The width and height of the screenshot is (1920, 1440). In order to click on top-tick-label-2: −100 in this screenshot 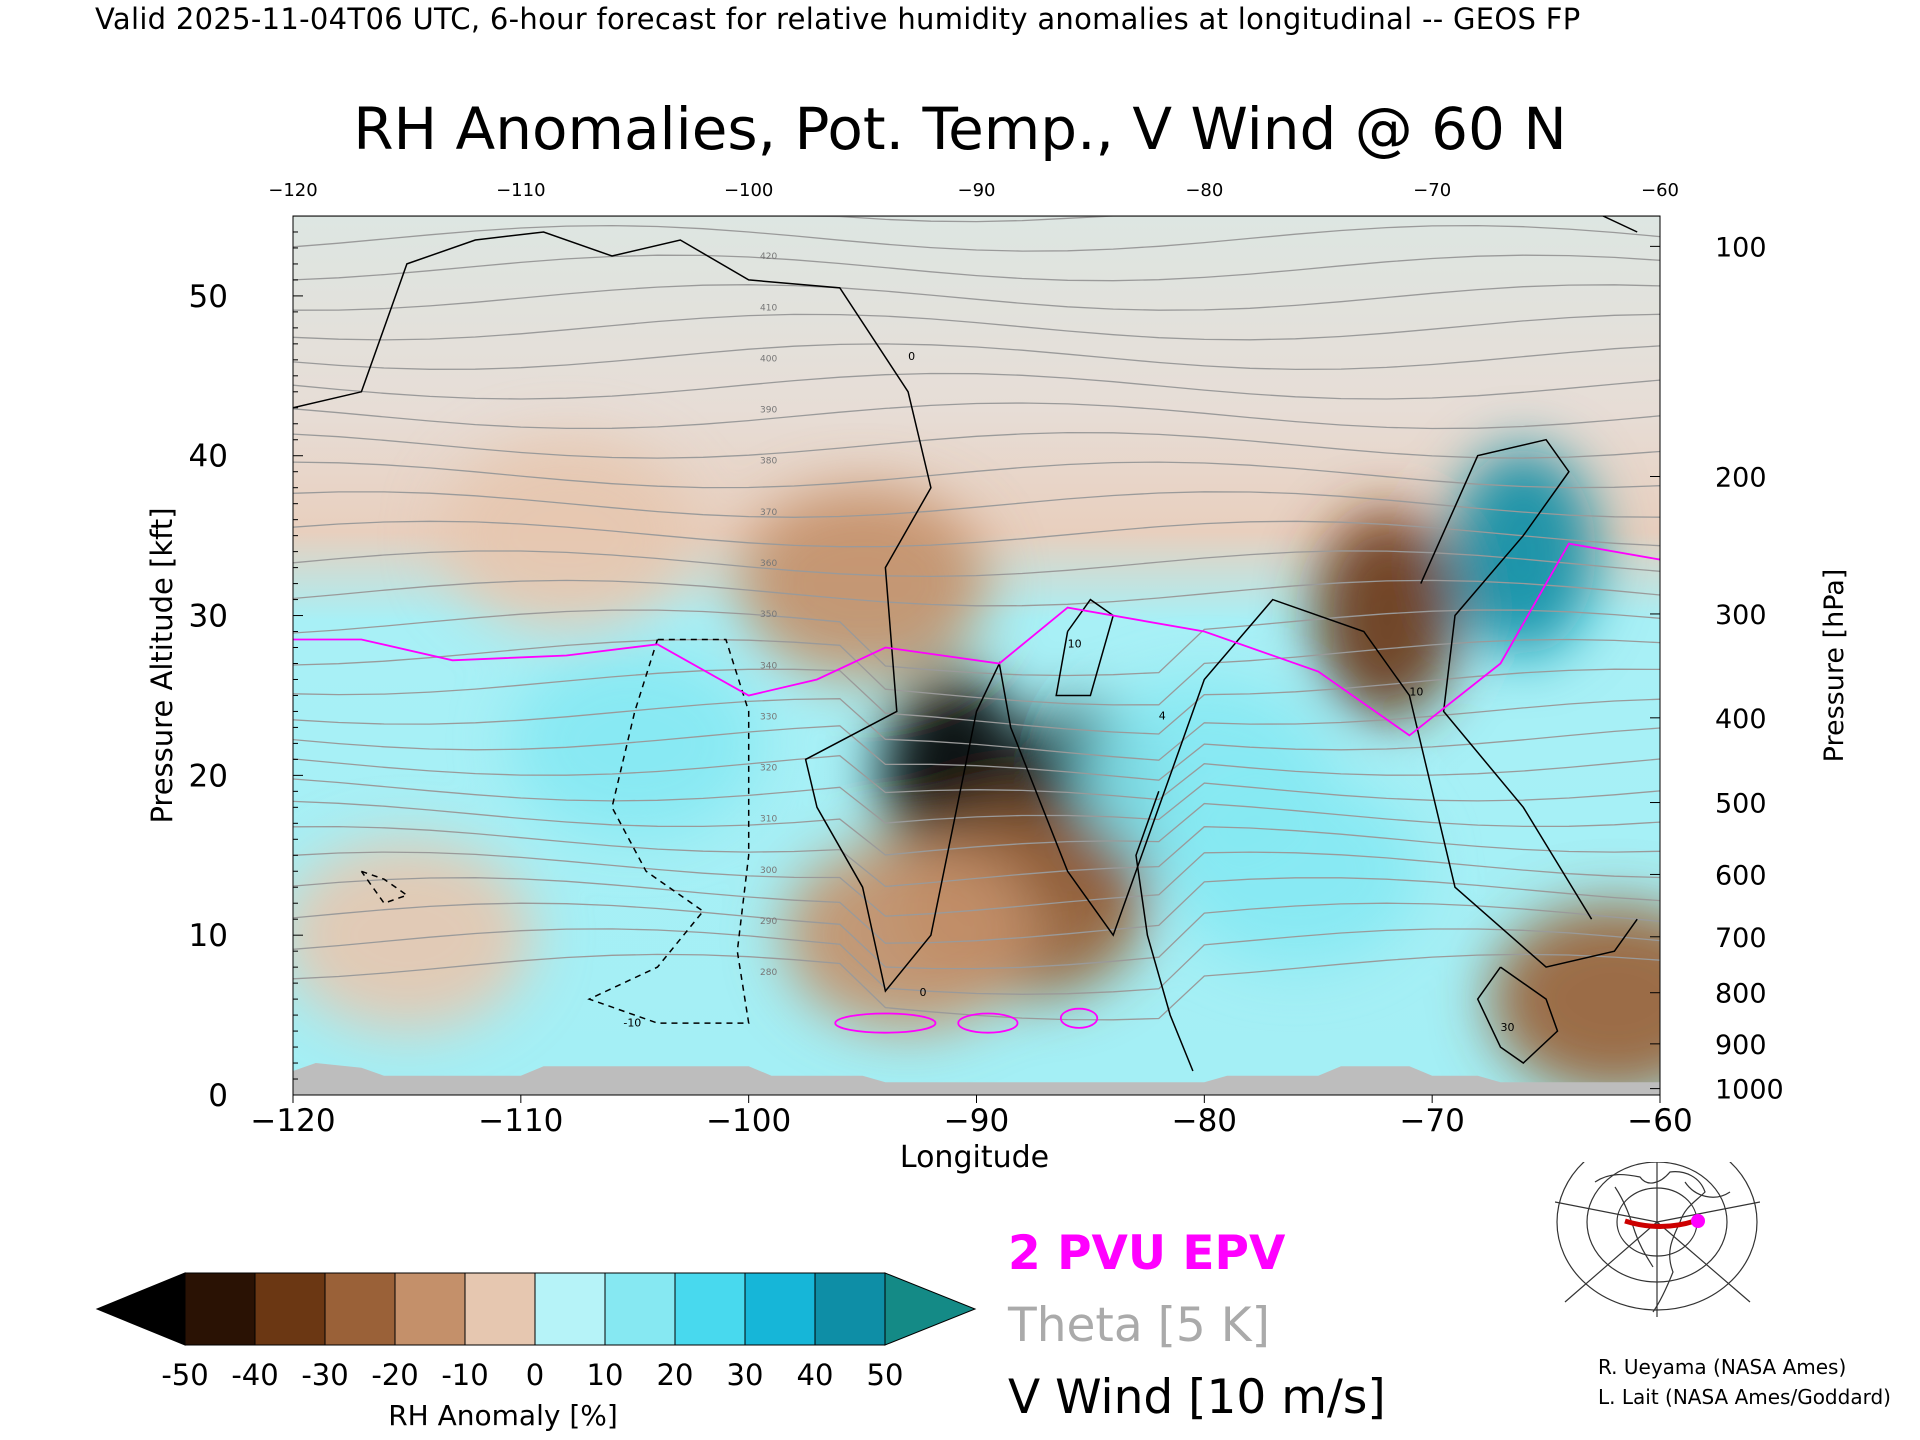, I will do `click(748, 190)`.